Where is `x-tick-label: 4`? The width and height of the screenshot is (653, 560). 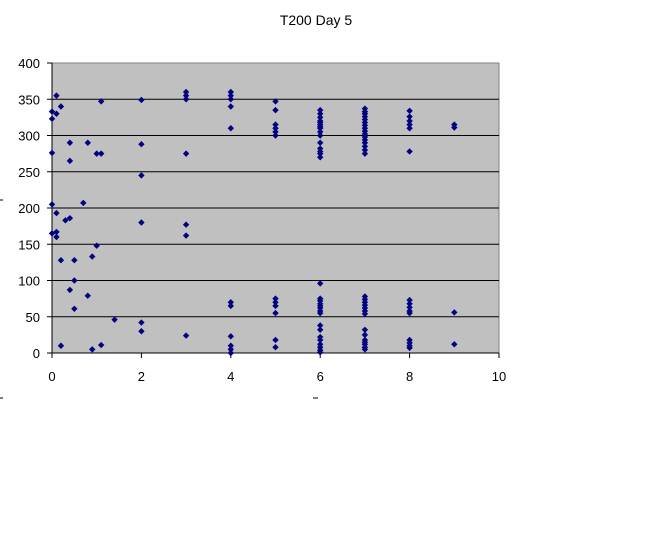 x-tick-label: 4 is located at coordinates (230, 376).